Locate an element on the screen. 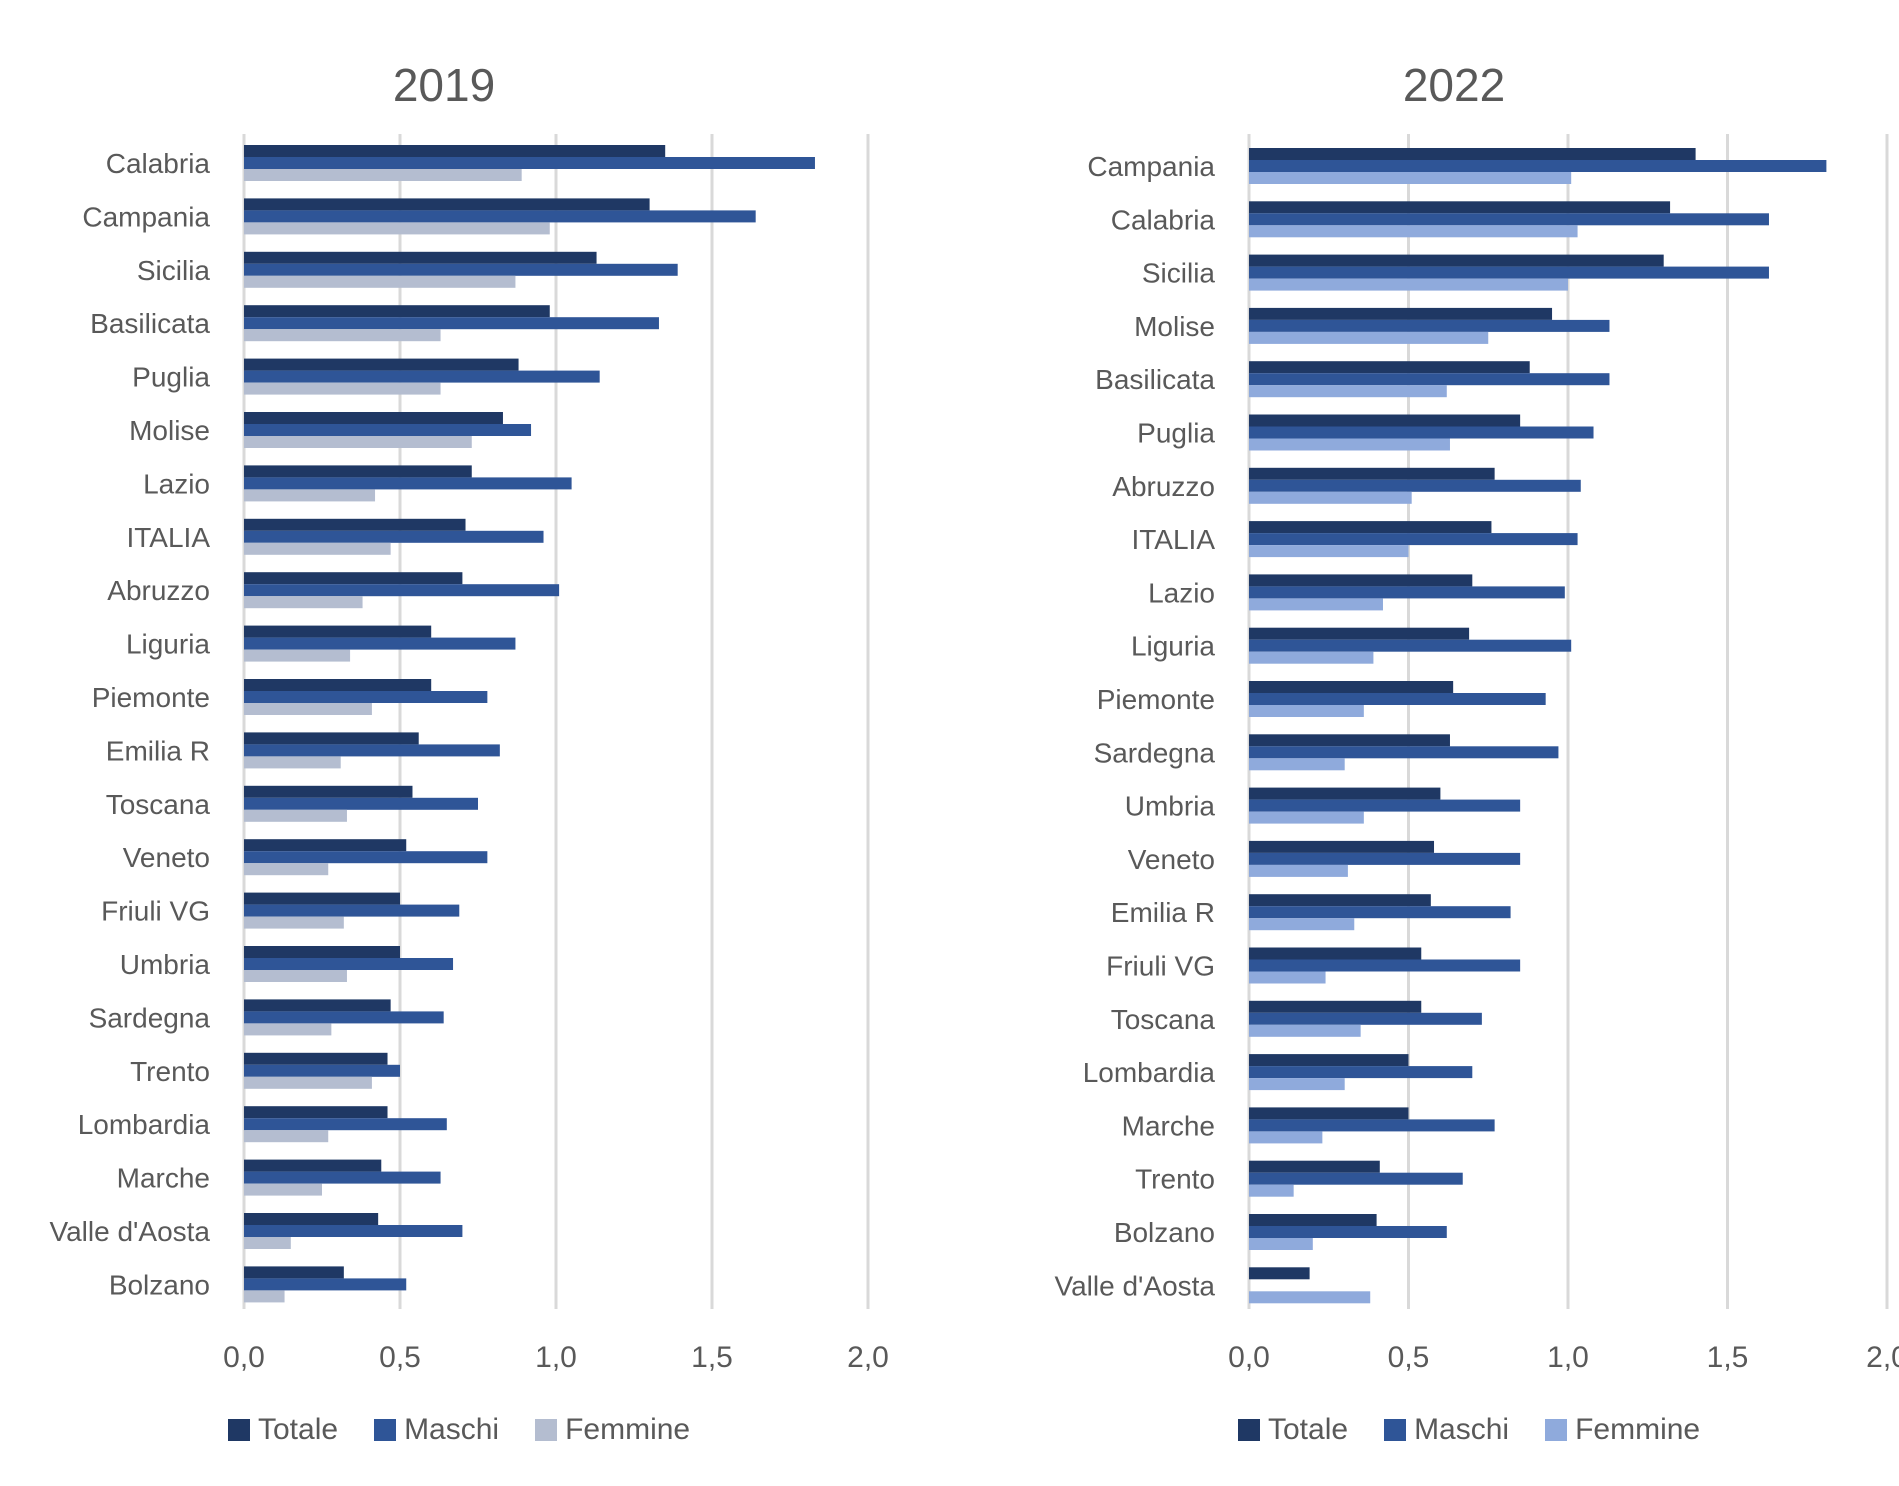 The height and width of the screenshot is (1486, 1899). x-tick-label: 0,0 is located at coordinates (244, 1357).